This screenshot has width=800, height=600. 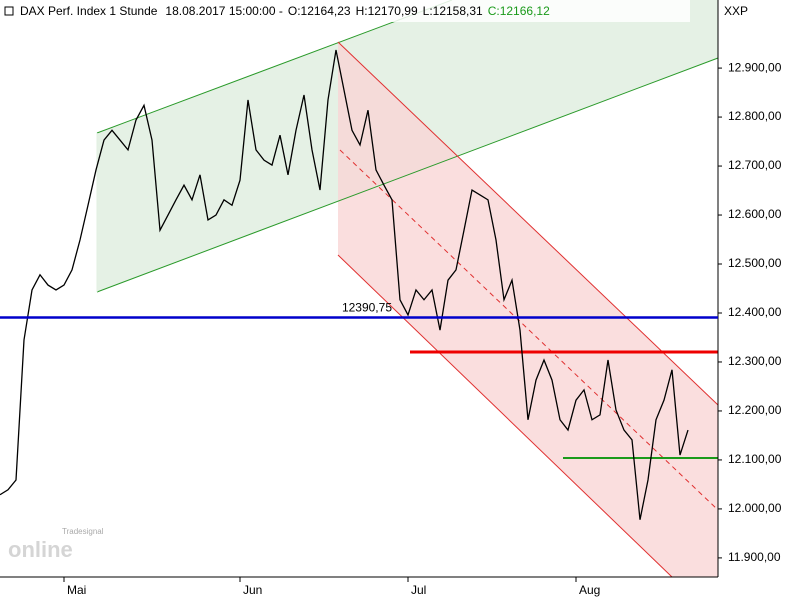 I want to click on x-tick-label: Mai, so click(x=76, y=590).